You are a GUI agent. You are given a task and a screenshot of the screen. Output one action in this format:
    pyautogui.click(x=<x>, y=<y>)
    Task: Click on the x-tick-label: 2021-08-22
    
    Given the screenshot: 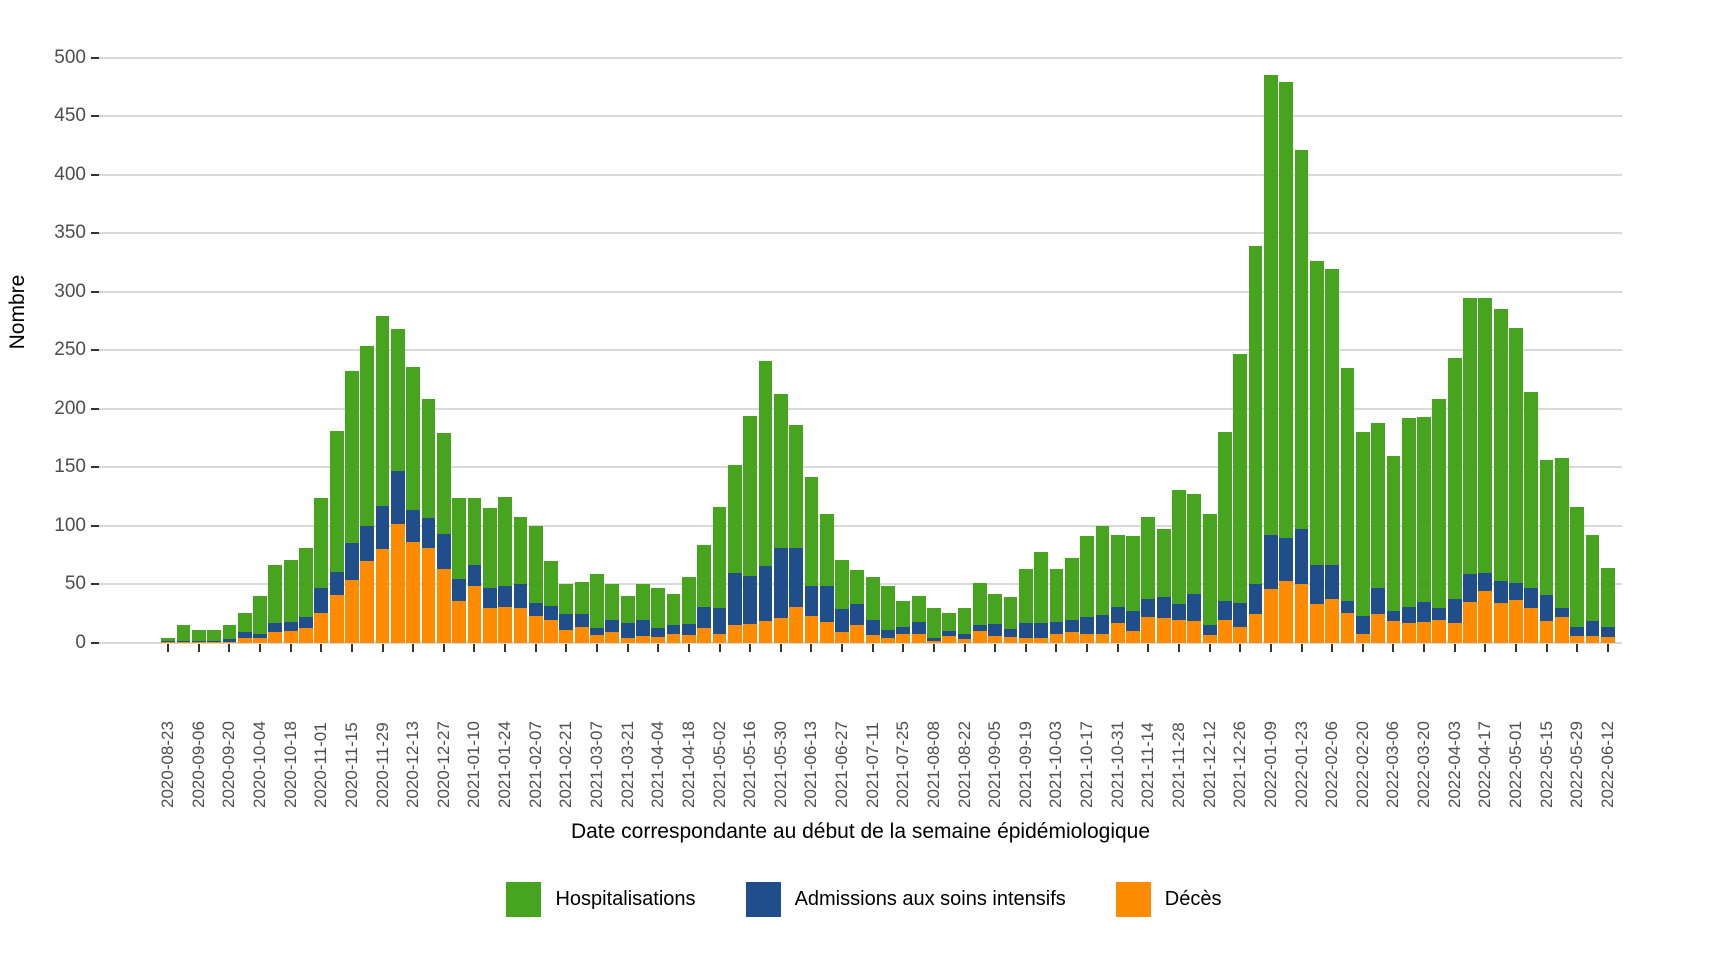 What is the action you would take?
    pyautogui.click(x=964, y=764)
    